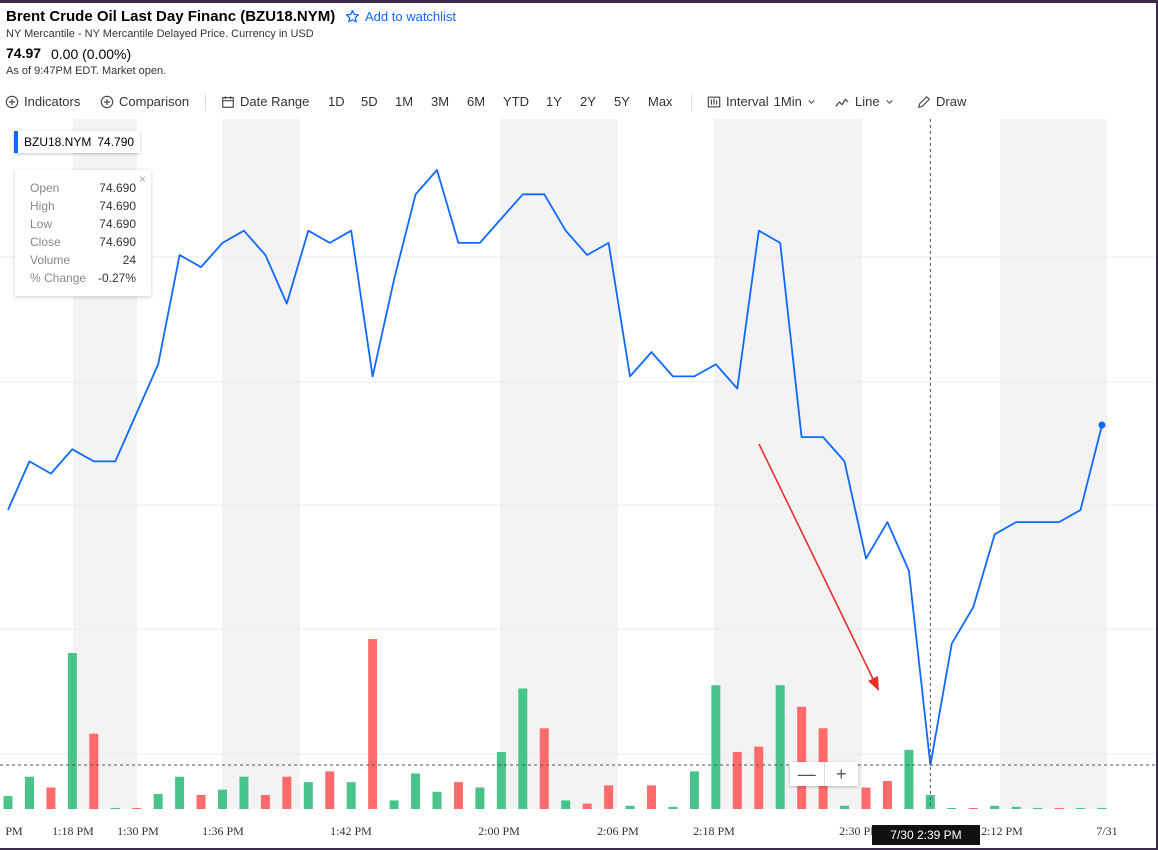  I want to click on window-right-border, so click(1157, 425).